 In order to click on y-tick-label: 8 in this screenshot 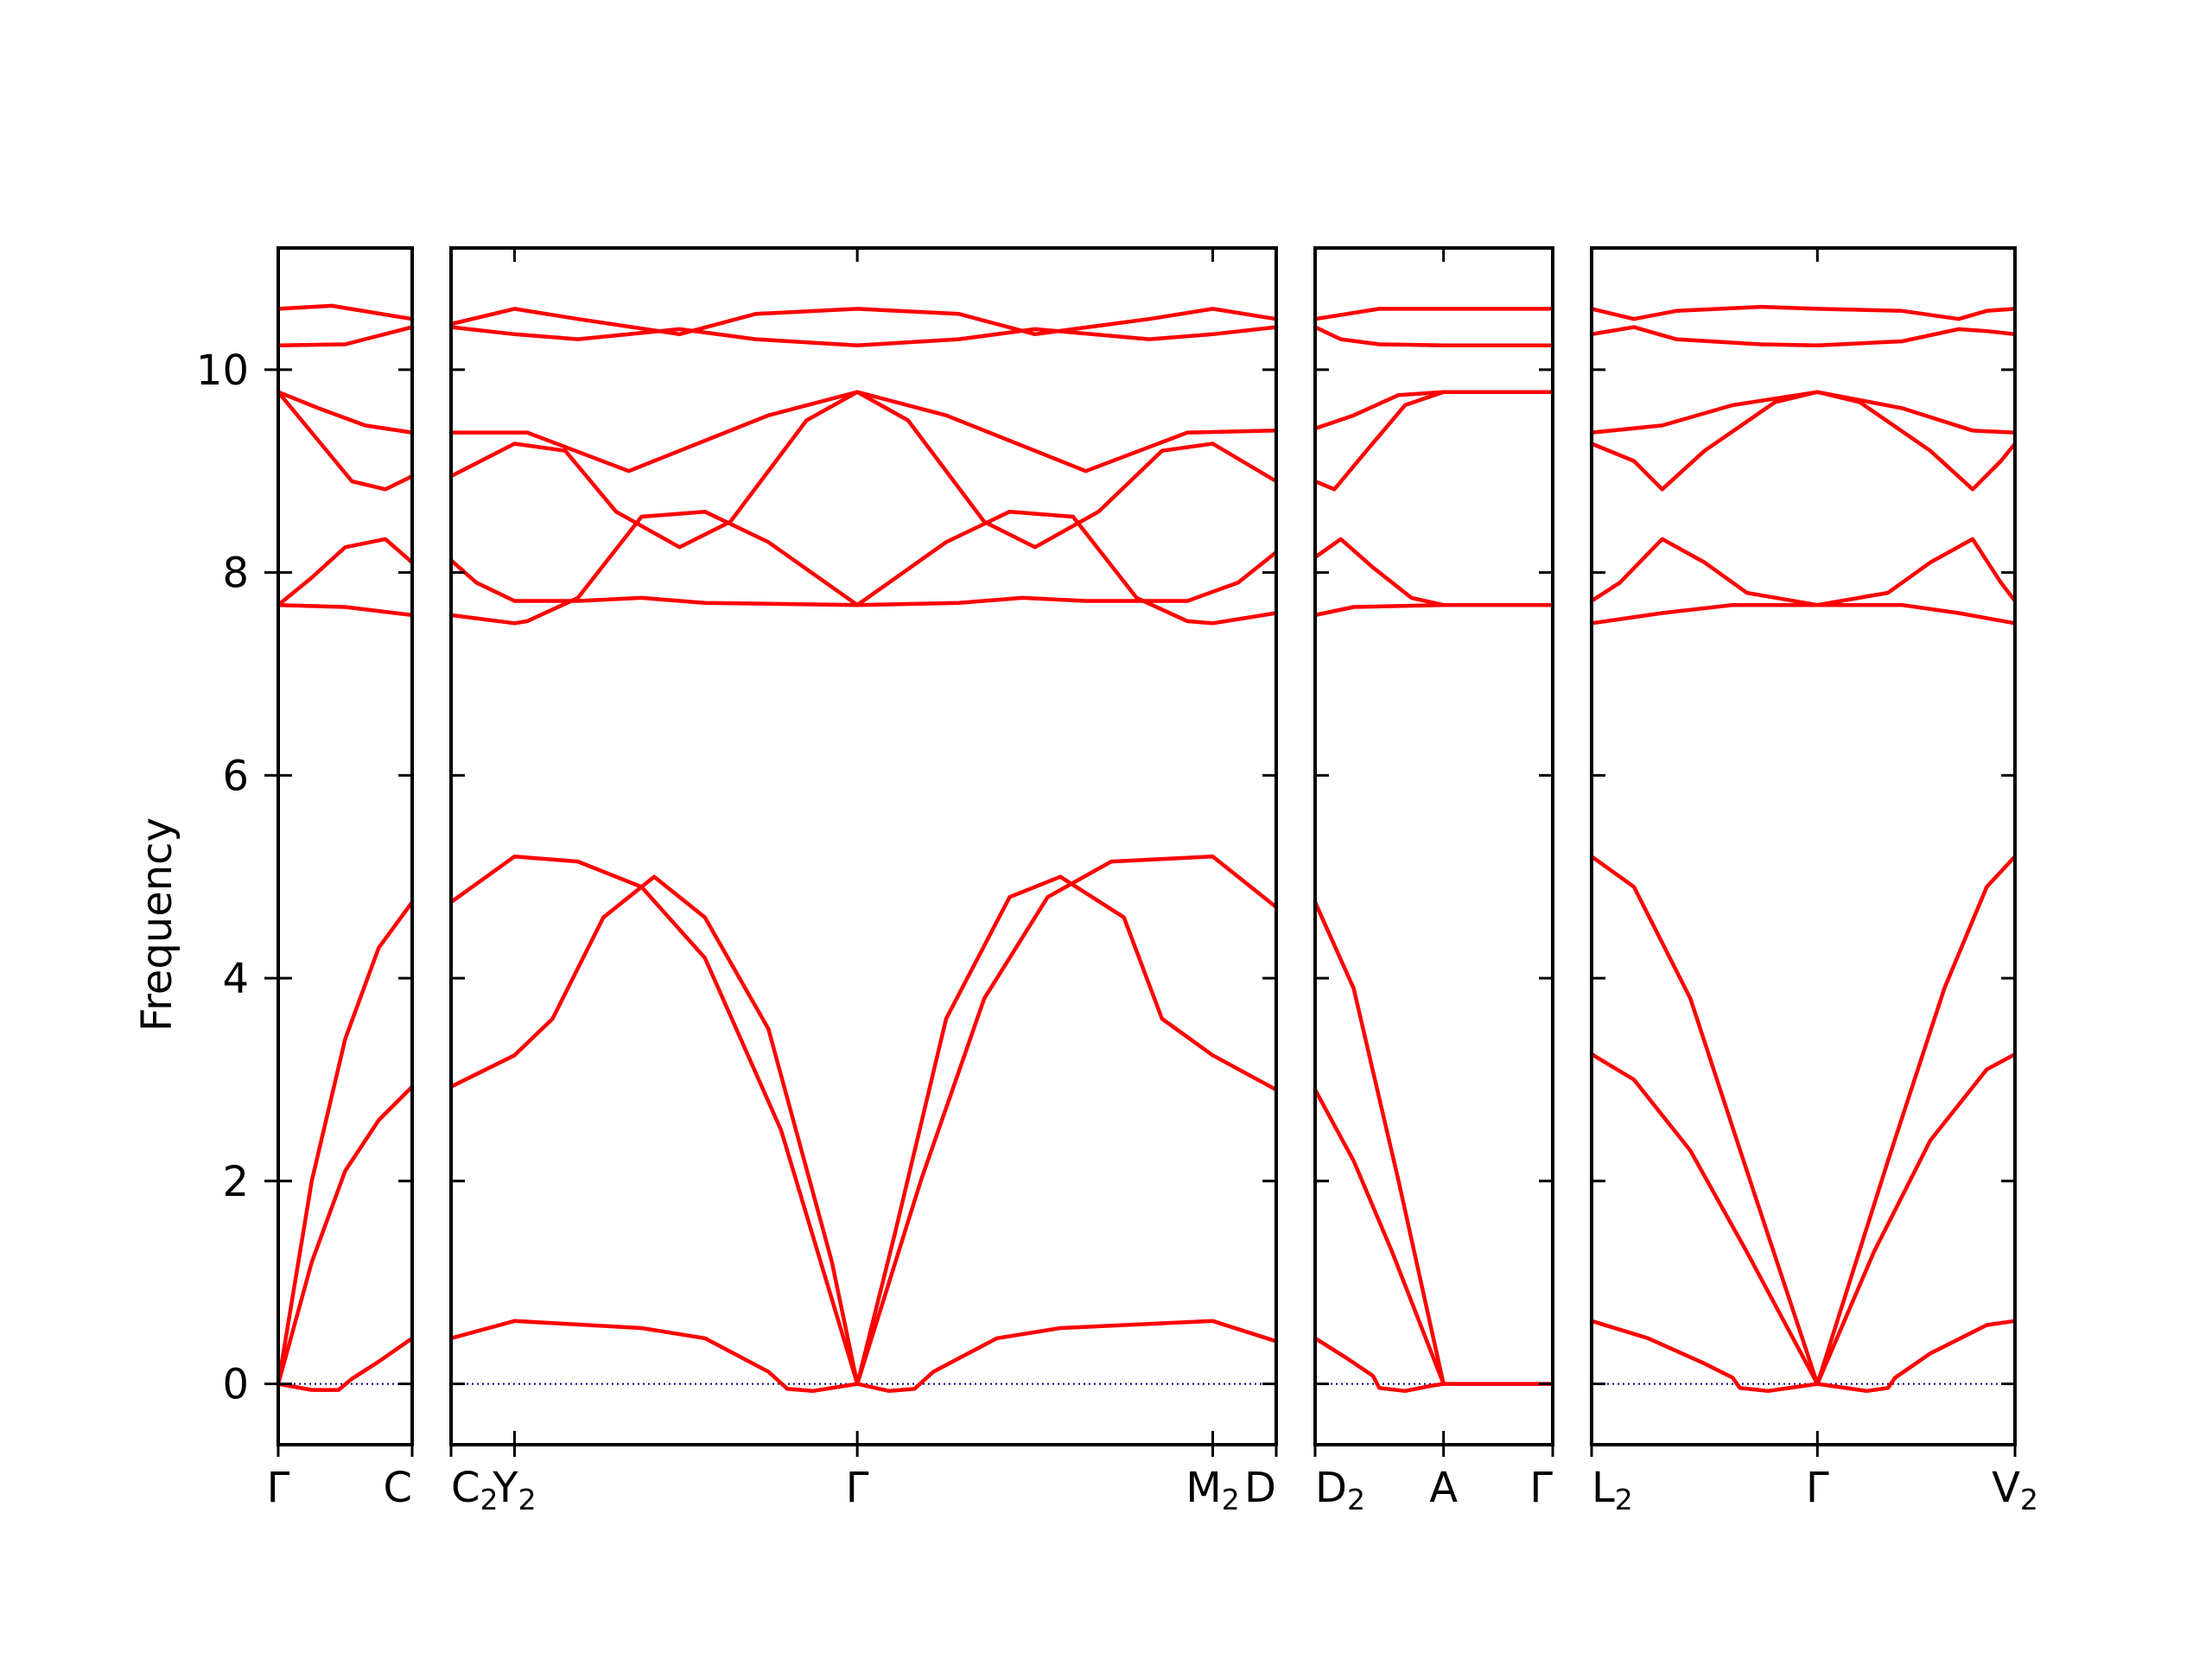, I will do `click(235, 574)`.